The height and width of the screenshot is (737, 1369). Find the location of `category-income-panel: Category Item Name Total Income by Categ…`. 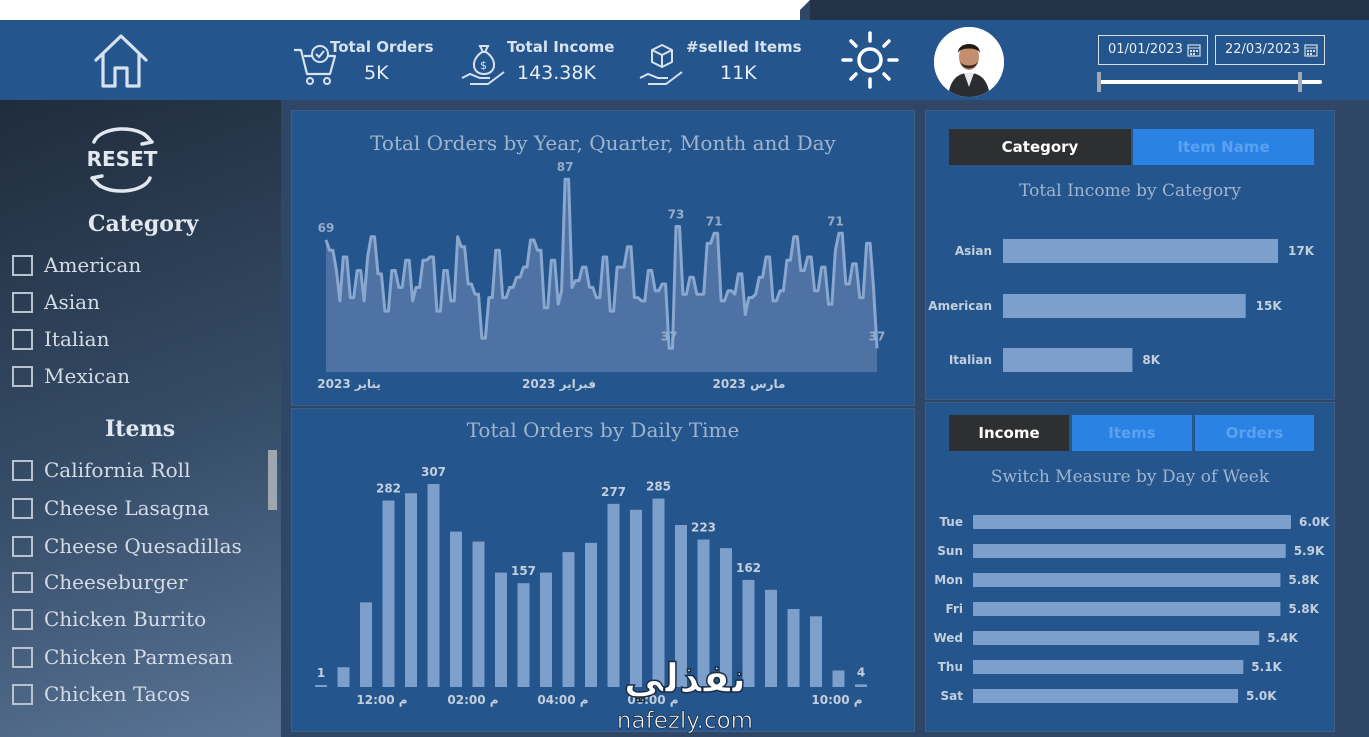

category-income-panel: Category Item Name Total Income by Categ… is located at coordinates (1130, 255).